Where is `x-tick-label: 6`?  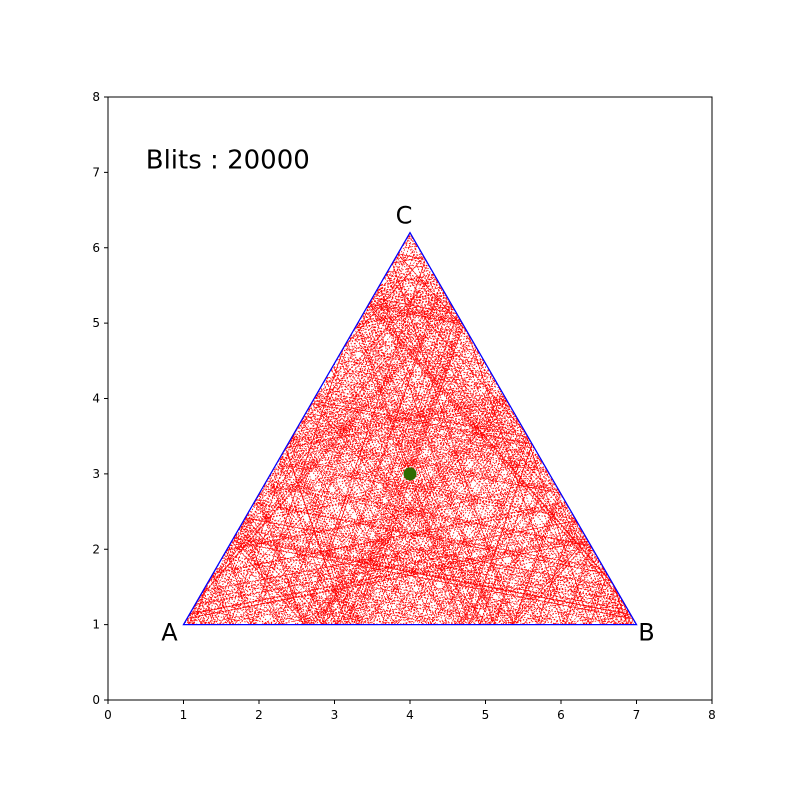 x-tick-label: 6 is located at coordinates (561, 715).